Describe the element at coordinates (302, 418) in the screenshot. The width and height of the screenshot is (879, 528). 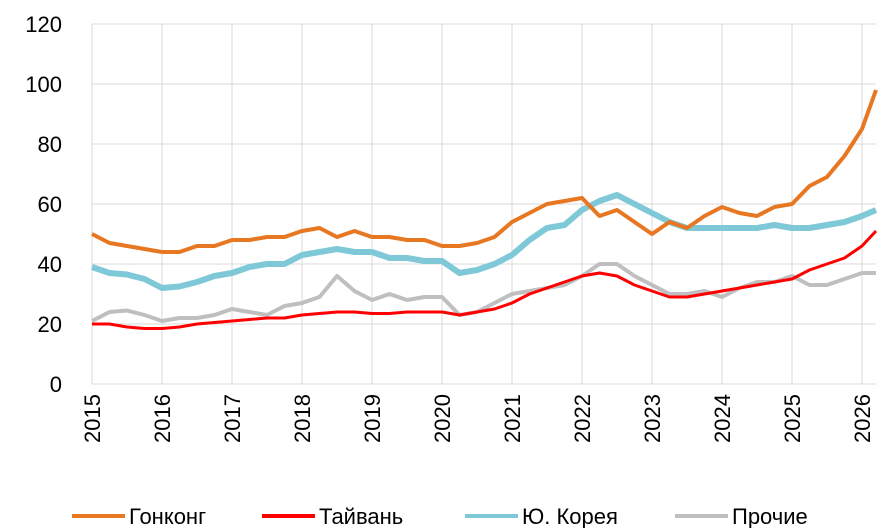
I see `x-tick-label: 2018` at that location.